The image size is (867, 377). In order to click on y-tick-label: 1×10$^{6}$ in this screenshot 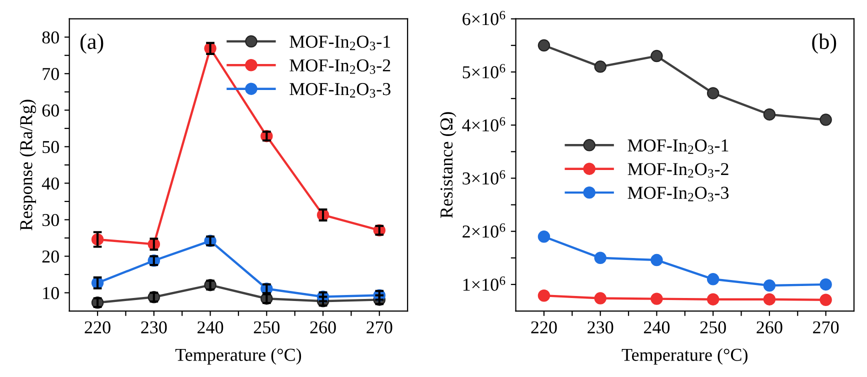, I will do `click(484, 283)`.